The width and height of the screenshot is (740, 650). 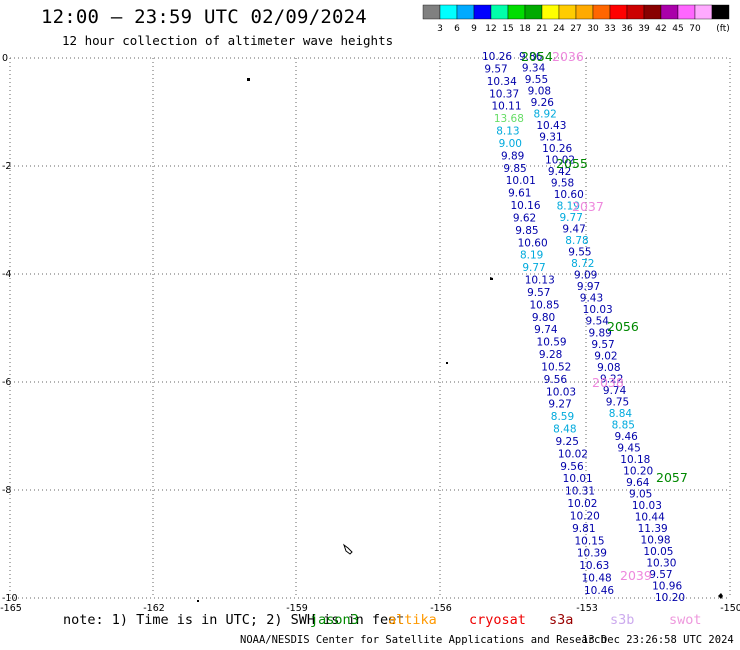 What do you see at coordinates (546, 330) in the screenshot?
I see `track-a-swh-value: 9.74` at bounding box center [546, 330].